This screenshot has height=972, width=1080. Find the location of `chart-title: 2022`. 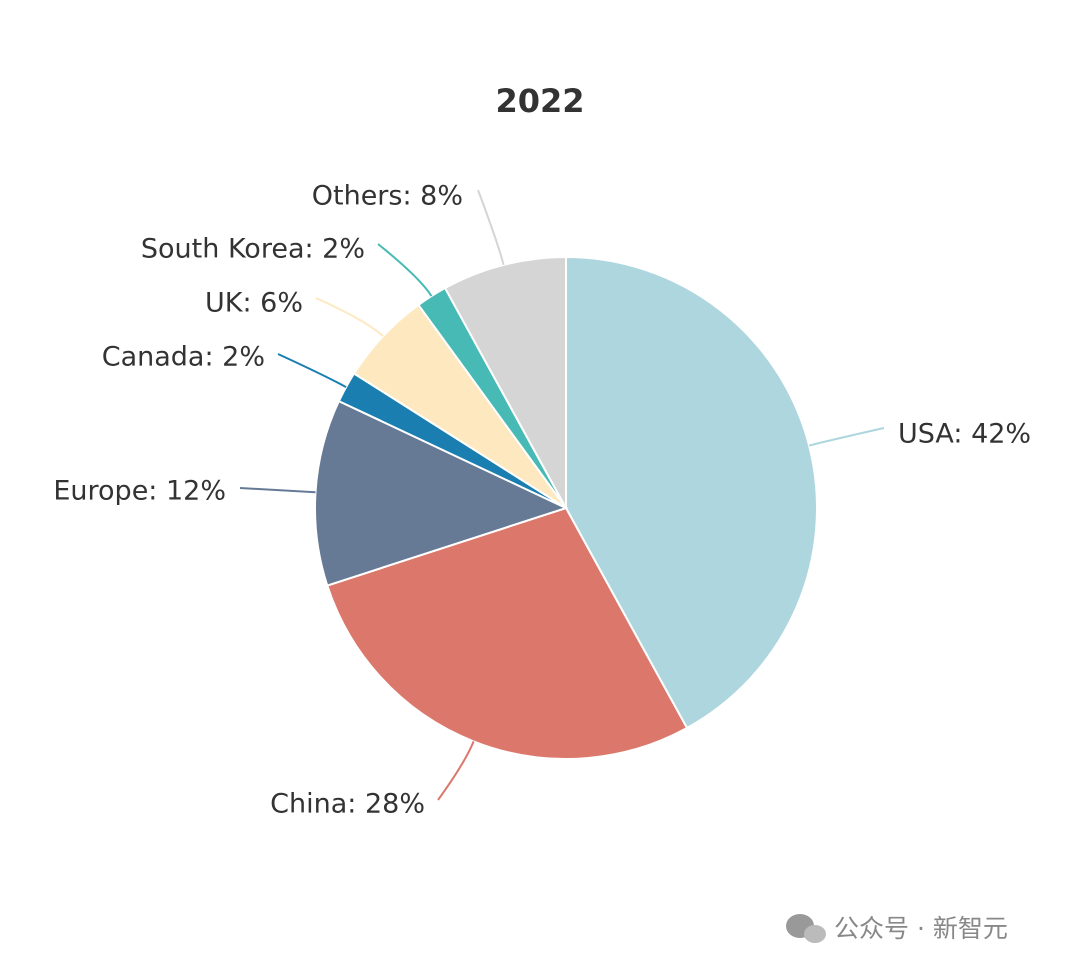

chart-title: 2022 is located at coordinates (539, 101).